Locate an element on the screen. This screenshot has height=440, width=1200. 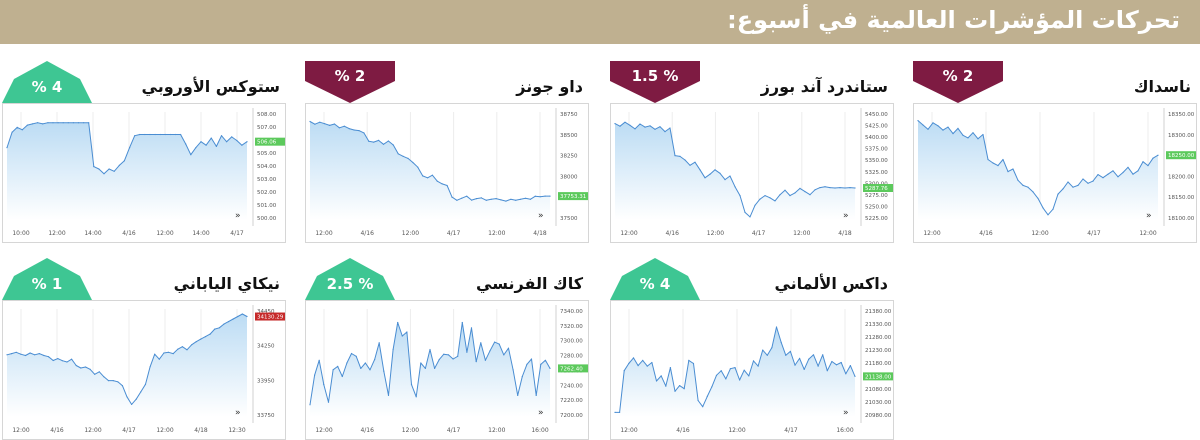
x-tick-label: 14:00 is located at coordinates (92, 233).